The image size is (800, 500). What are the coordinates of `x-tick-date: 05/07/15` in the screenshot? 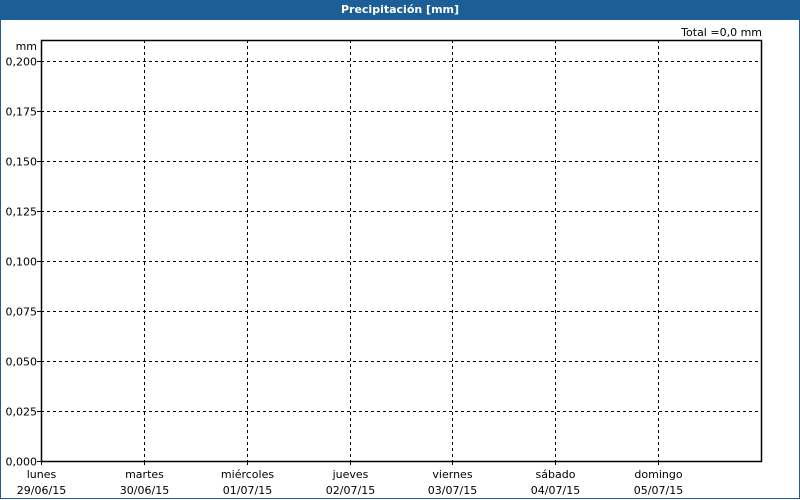 It's located at (658, 490).